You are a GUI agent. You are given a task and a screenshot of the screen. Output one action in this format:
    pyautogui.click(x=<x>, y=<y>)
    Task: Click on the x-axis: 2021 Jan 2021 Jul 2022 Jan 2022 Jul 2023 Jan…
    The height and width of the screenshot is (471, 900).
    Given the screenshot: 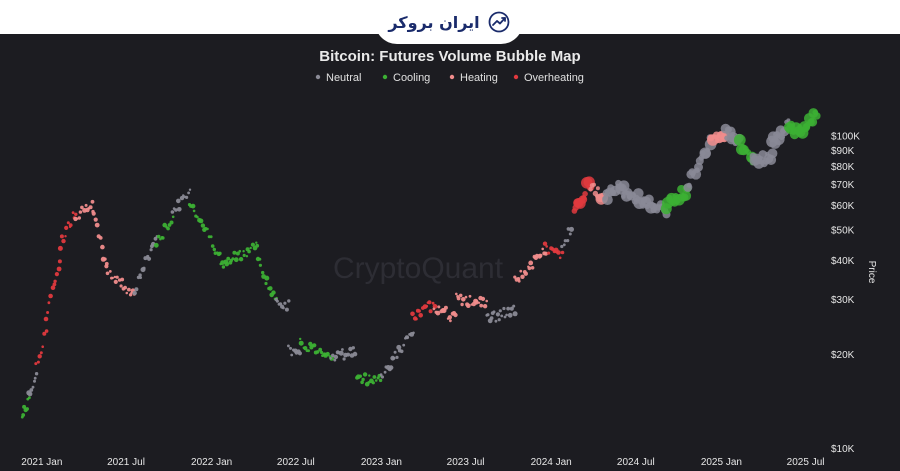 What is the action you would take?
    pyautogui.click(x=422, y=462)
    